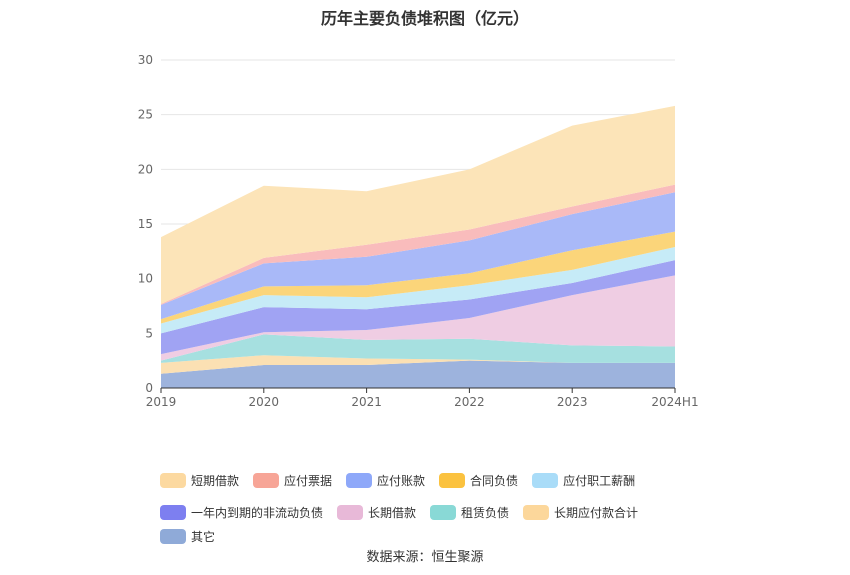 The width and height of the screenshot is (850, 575). Describe the element at coordinates (494, 480) in the screenshot. I see `legend-label: 合同负债` at that location.